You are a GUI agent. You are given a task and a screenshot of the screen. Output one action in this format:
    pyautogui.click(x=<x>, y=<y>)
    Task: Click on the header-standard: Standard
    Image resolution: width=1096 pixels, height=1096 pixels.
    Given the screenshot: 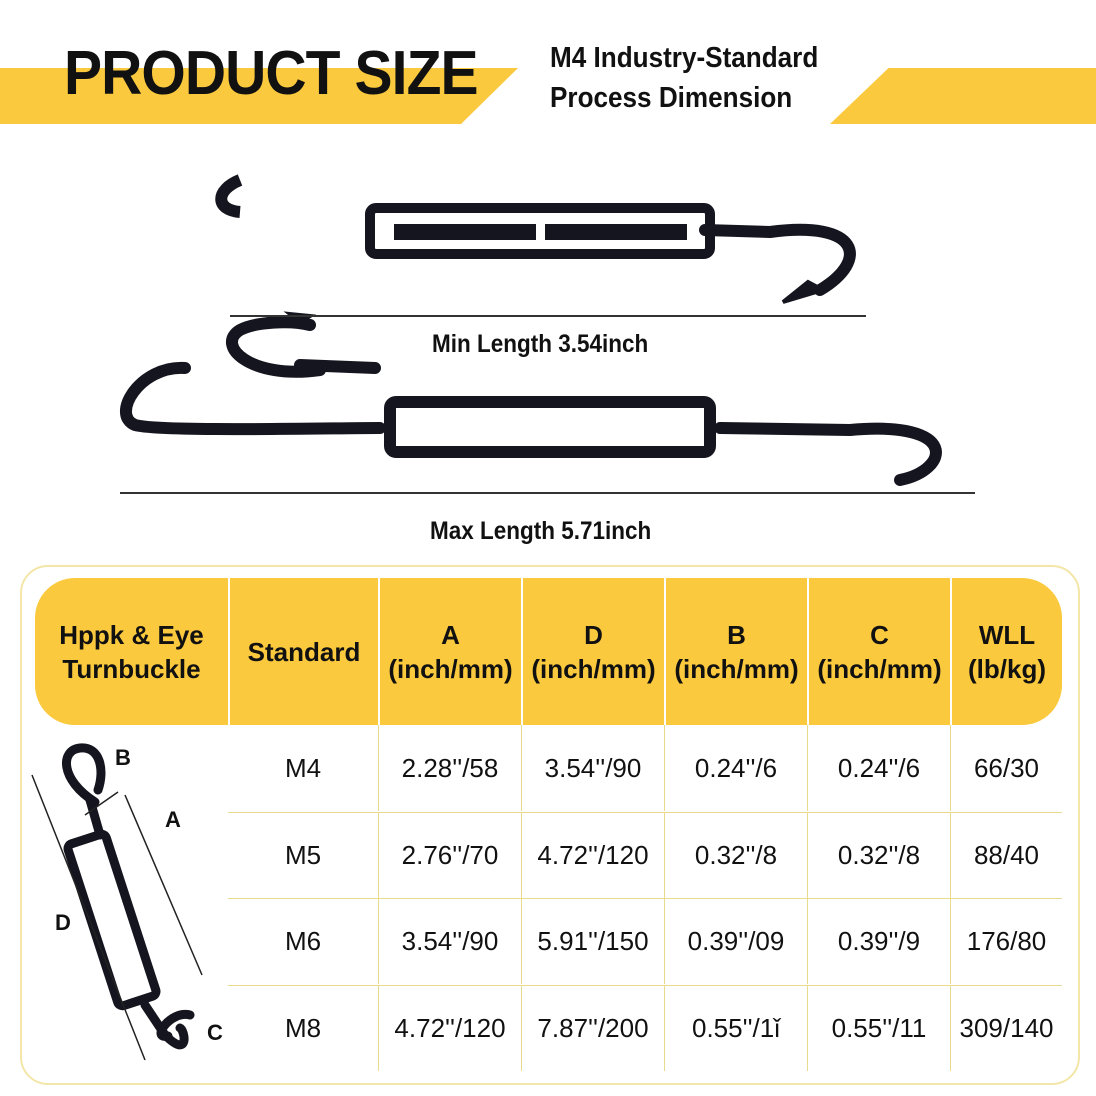 What is the action you would take?
    pyautogui.click(x=303, y=651)
    